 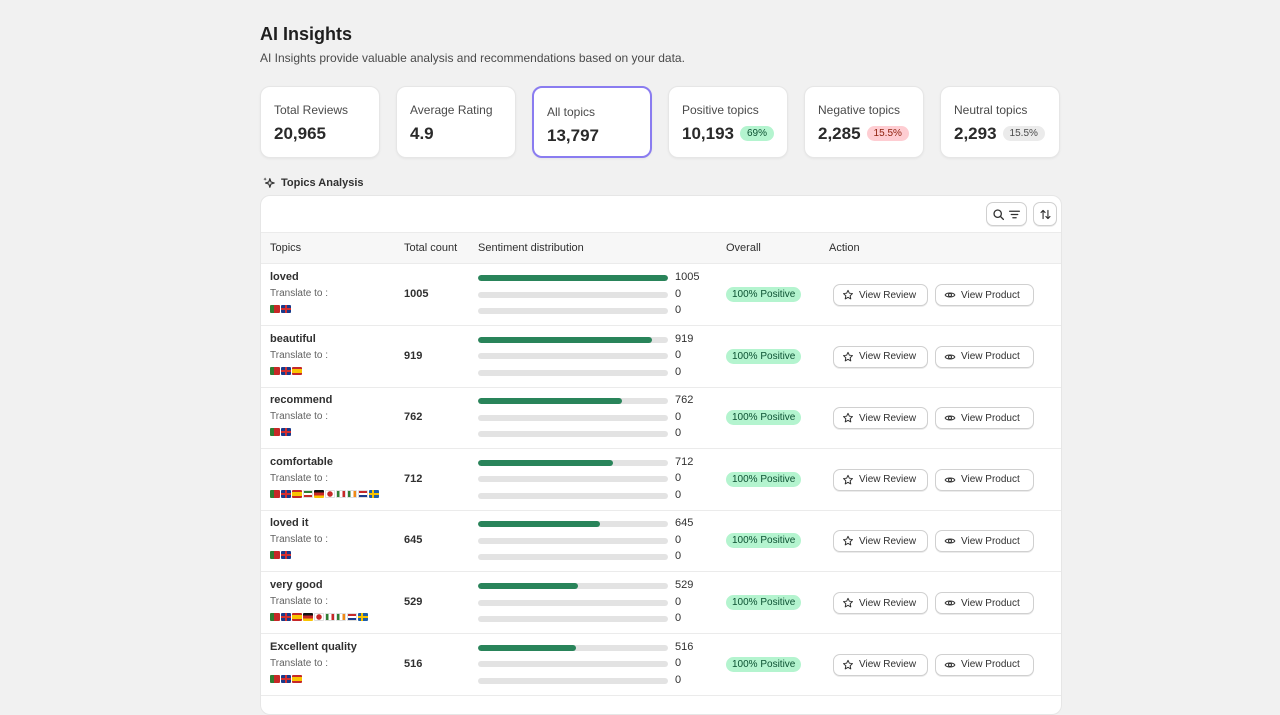 What do you see at coordinates (975, 133) in the screenshot?
I see `stat-card-number: 2,293` at bounding box center [975, 133].